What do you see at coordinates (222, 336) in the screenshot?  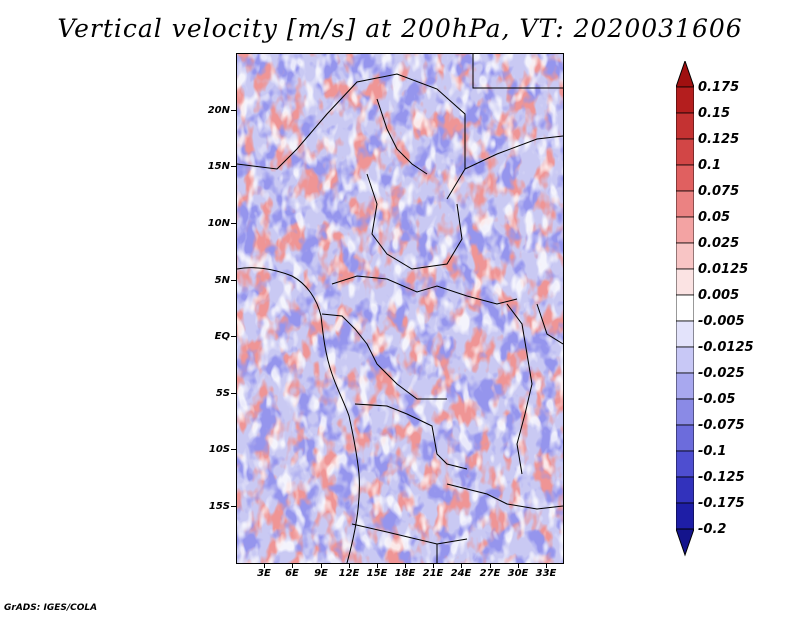 I see `lat-label: EQ` at bounding box center [222, 336].